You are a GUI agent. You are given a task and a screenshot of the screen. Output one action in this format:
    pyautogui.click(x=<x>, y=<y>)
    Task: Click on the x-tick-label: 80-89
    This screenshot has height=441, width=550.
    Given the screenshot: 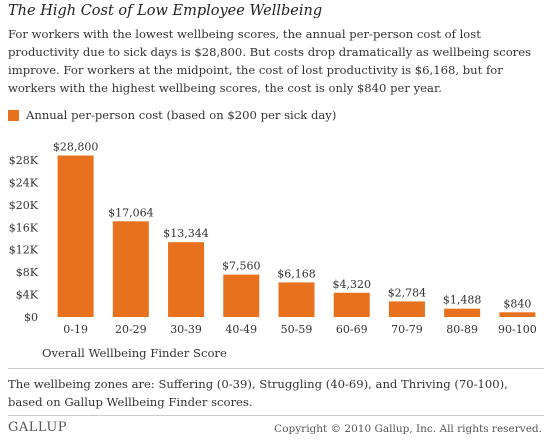 What is the action you would take?
    pyautogui.click(x=462, y=329)
    